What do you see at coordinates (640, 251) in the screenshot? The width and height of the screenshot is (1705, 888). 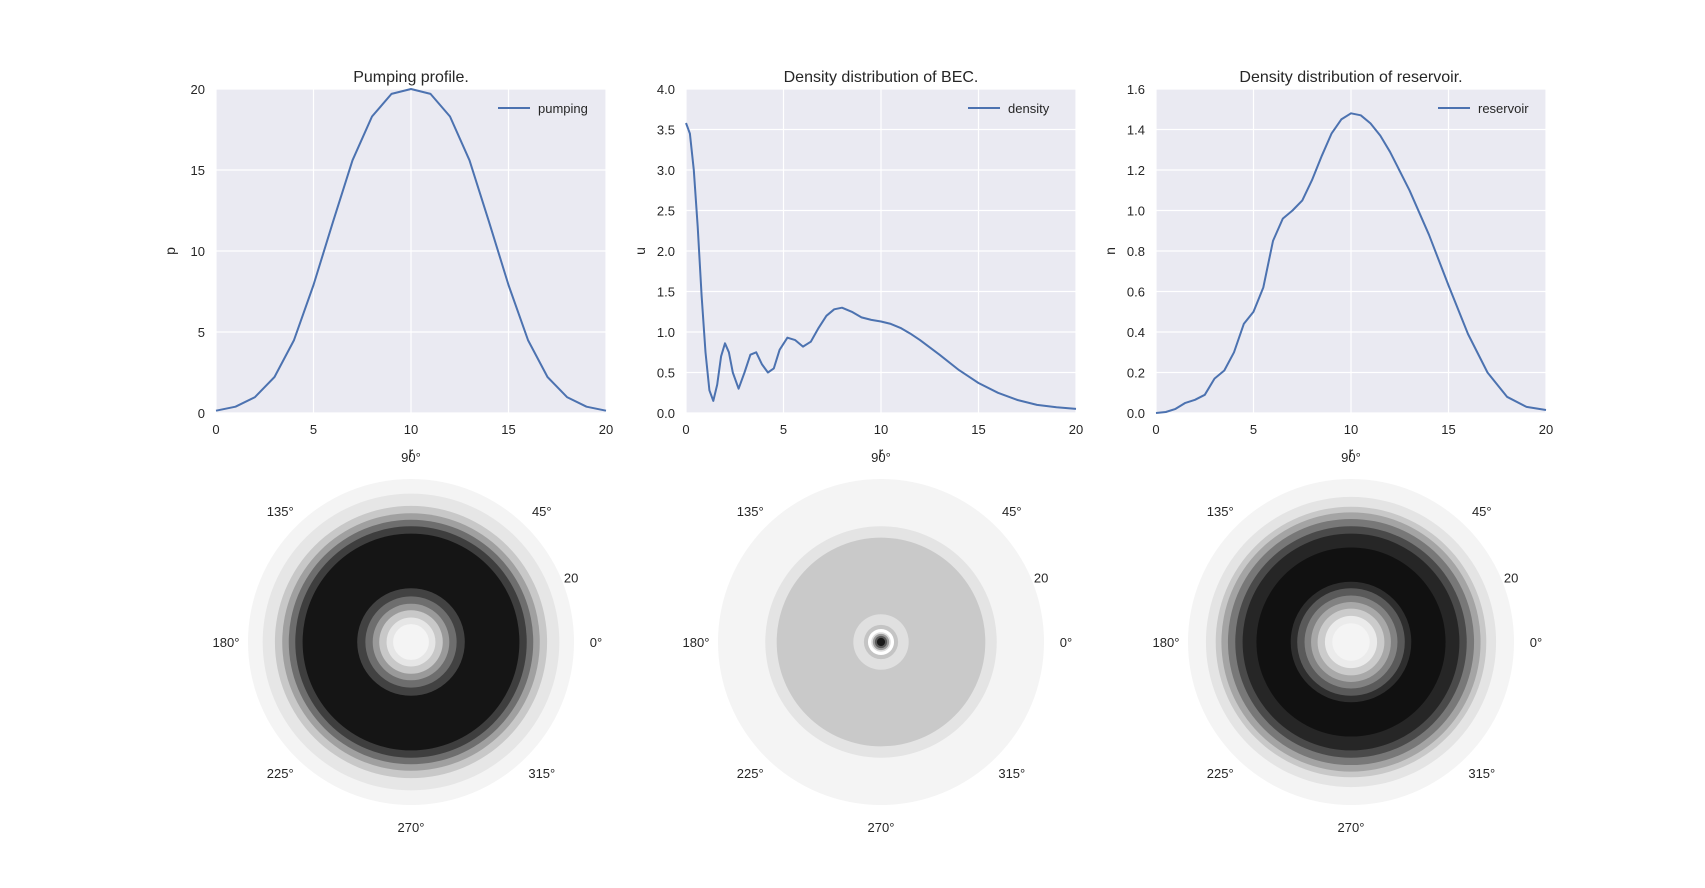 I see `y-axis-label: u` at bounding box center [640, 251].